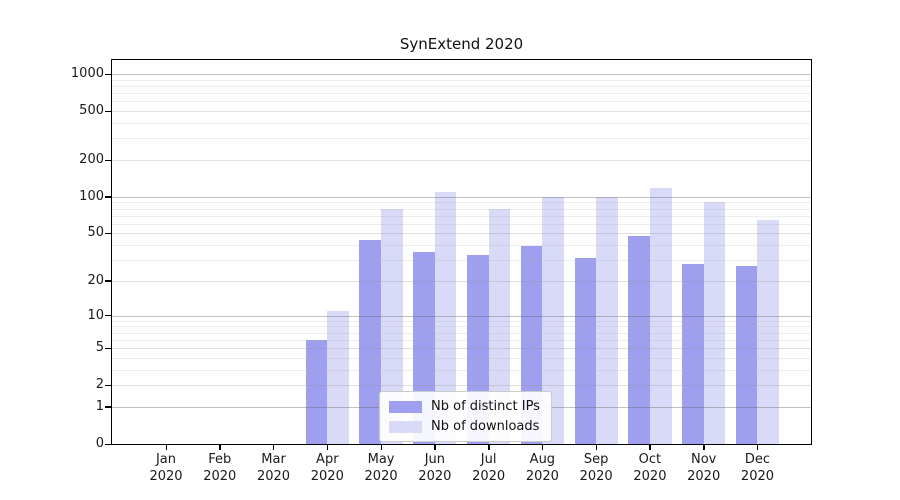 Image resolution: width=900 pixels, height=500 pixels. Describe the element at coordinates (485, 406) in the screenshot. I see `legend-label-distinct-ips: Nb of distinct IPs` at that location.